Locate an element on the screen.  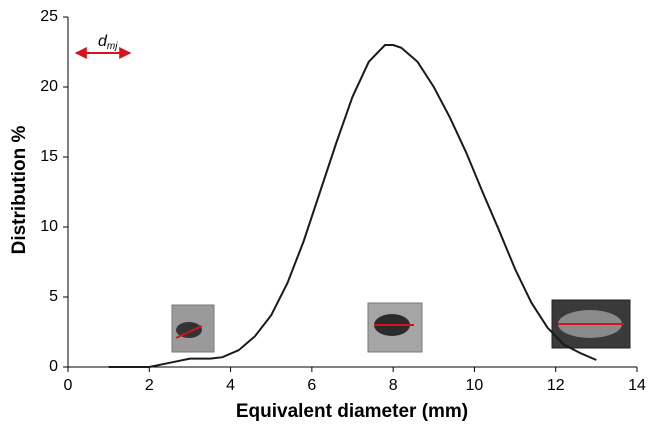
y-tick-label: 10 is located at coordinates (49, 226).